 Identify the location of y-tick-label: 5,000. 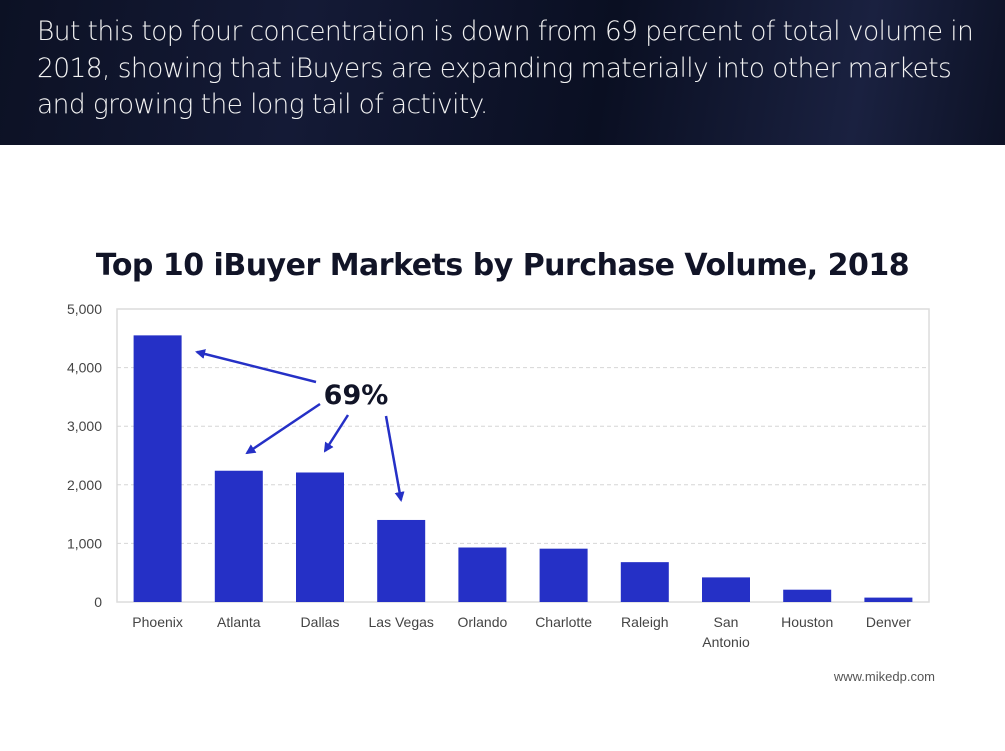
(84, 309).